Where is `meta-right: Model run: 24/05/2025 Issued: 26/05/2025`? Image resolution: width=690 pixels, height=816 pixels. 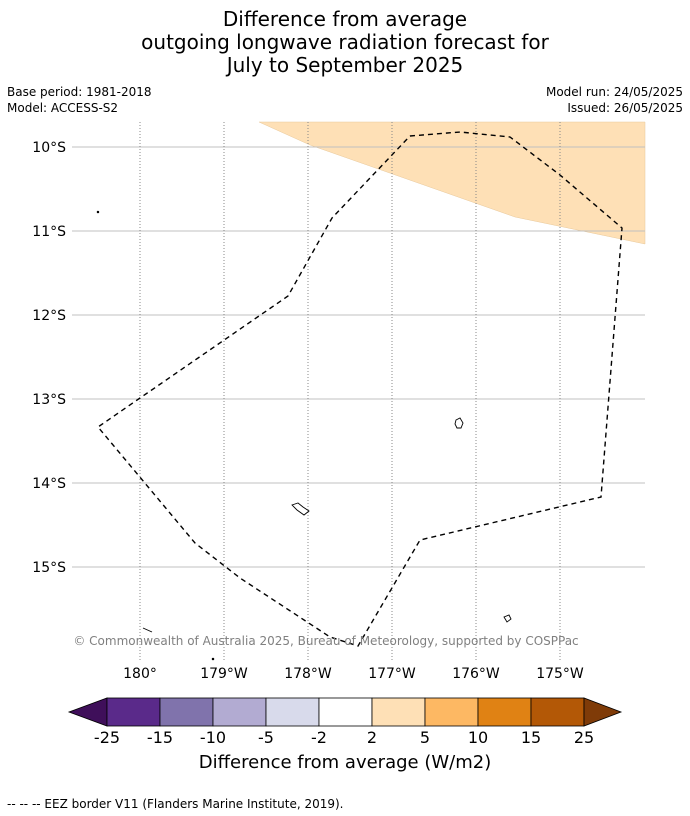
meta-right: Model run: 24/05/2025 Issued: 26/05/2025 is located at coordinates (614, 100).